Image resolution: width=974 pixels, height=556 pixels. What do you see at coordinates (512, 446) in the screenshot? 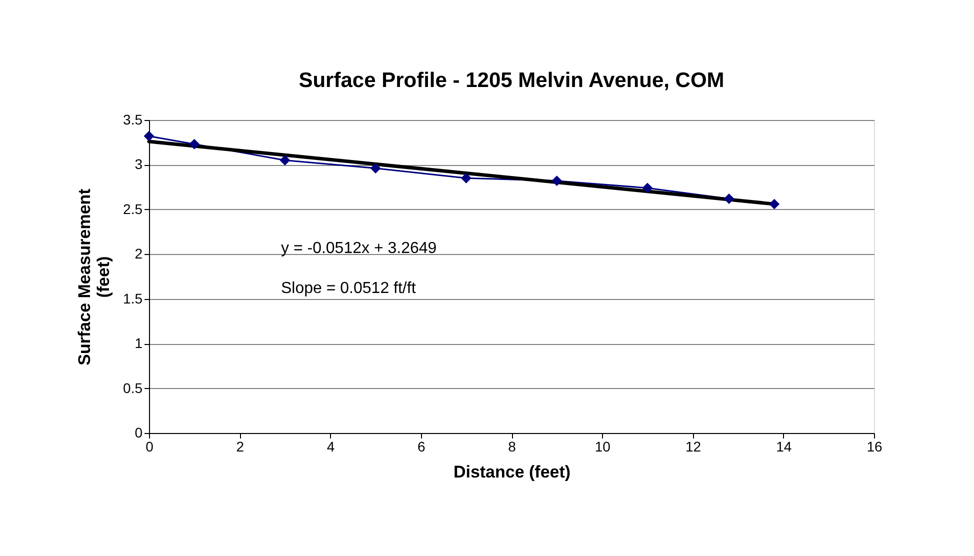
I see `x-tick-label: 8` at bounding box center [512, 446].